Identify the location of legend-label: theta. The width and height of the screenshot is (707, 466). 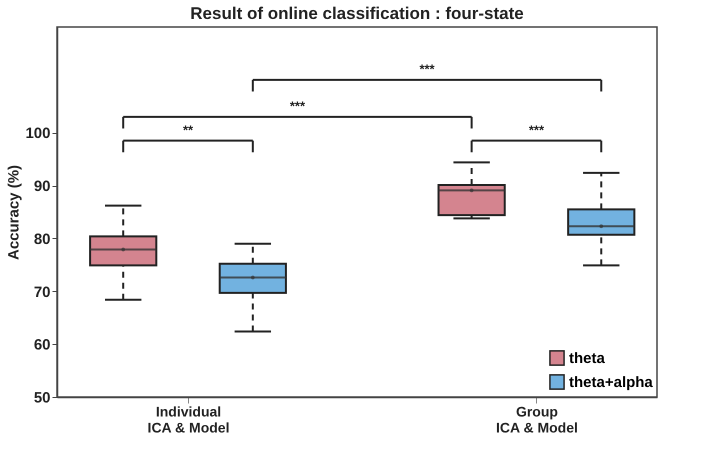
(587, 358).